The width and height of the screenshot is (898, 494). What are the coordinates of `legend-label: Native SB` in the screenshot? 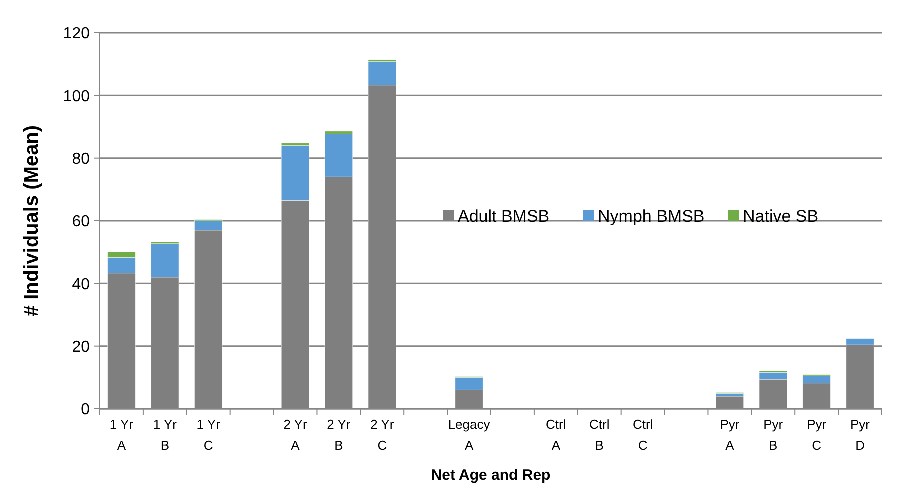 It's located at (781, 216).